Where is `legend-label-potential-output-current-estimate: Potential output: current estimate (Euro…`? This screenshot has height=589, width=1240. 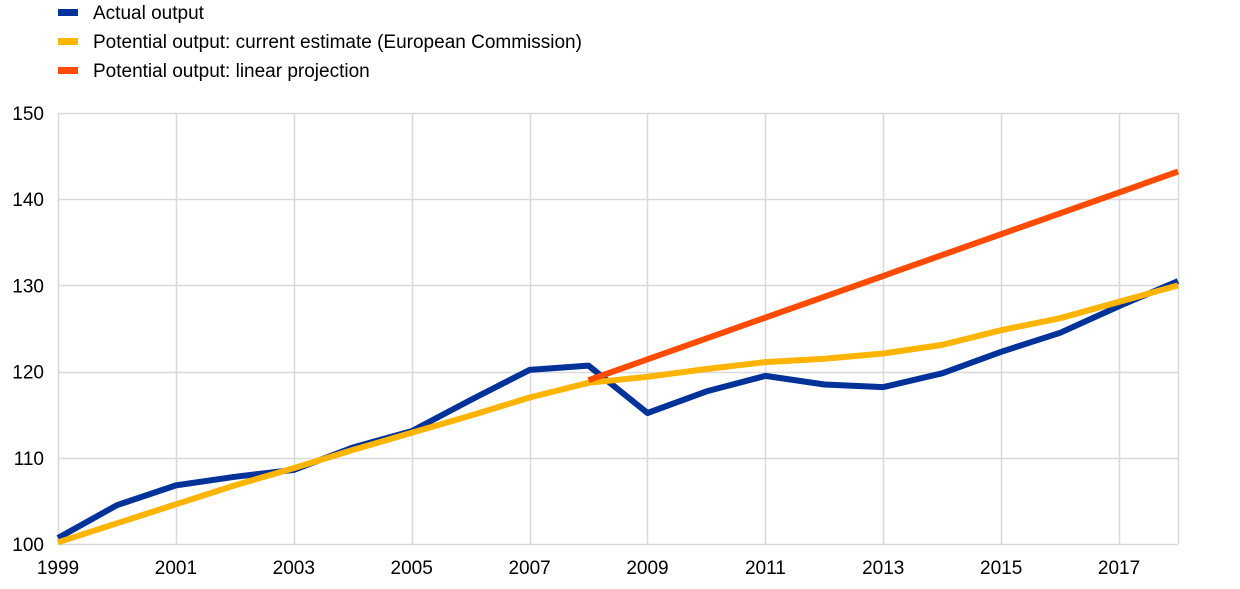
legend-label-potential-output-current-estimate: Potential output: current estimate (Euro… is located at coordinates (337, 42).